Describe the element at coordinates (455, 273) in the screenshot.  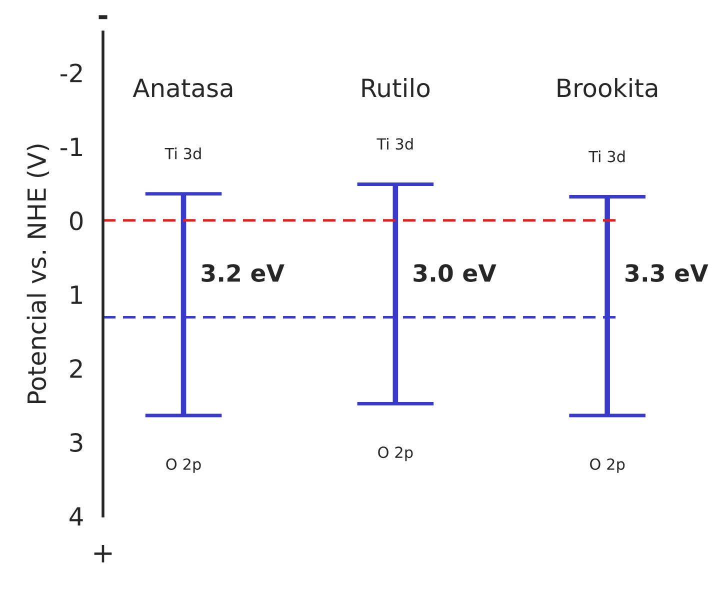
I see `annotation: 3.0 eV` at that location.